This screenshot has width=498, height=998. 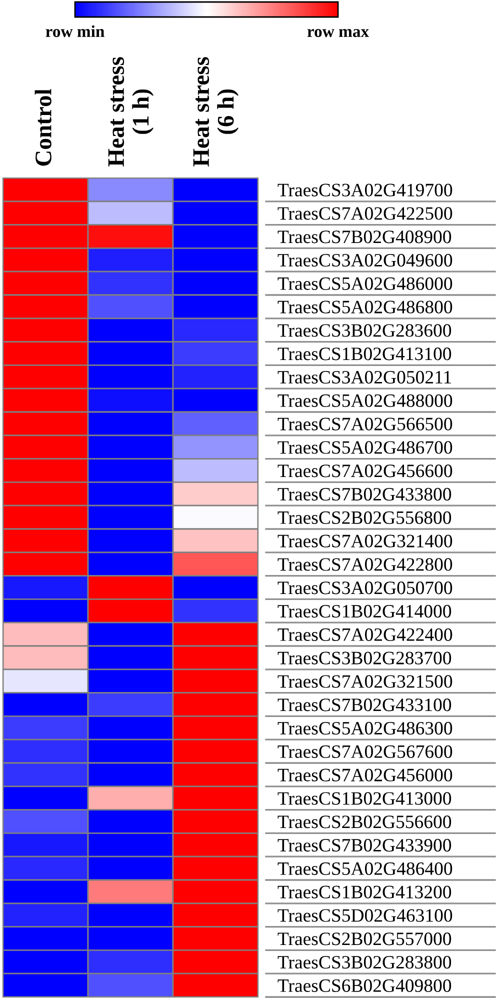 I want to click on y-tick-label: TraesCS7A02G321400, so click(x=365, y=541).